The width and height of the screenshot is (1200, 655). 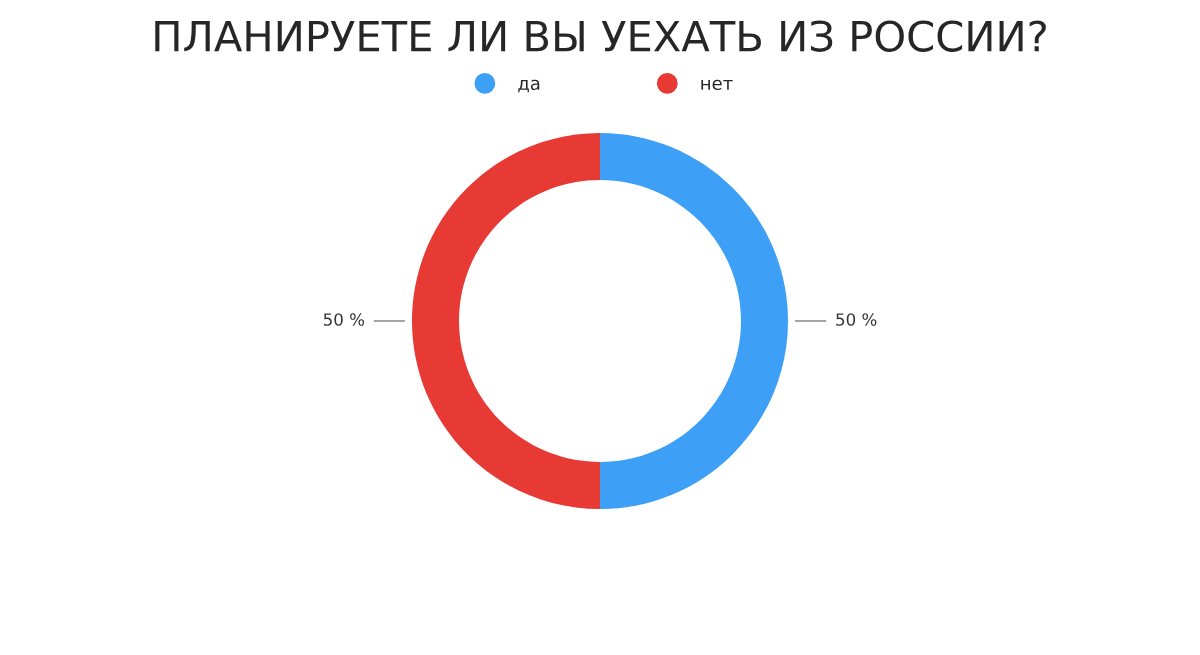 What do you see at coordinates (717, 85) in the screenshot?
I see `legend-label: нет` at bounding box center [717, 85].